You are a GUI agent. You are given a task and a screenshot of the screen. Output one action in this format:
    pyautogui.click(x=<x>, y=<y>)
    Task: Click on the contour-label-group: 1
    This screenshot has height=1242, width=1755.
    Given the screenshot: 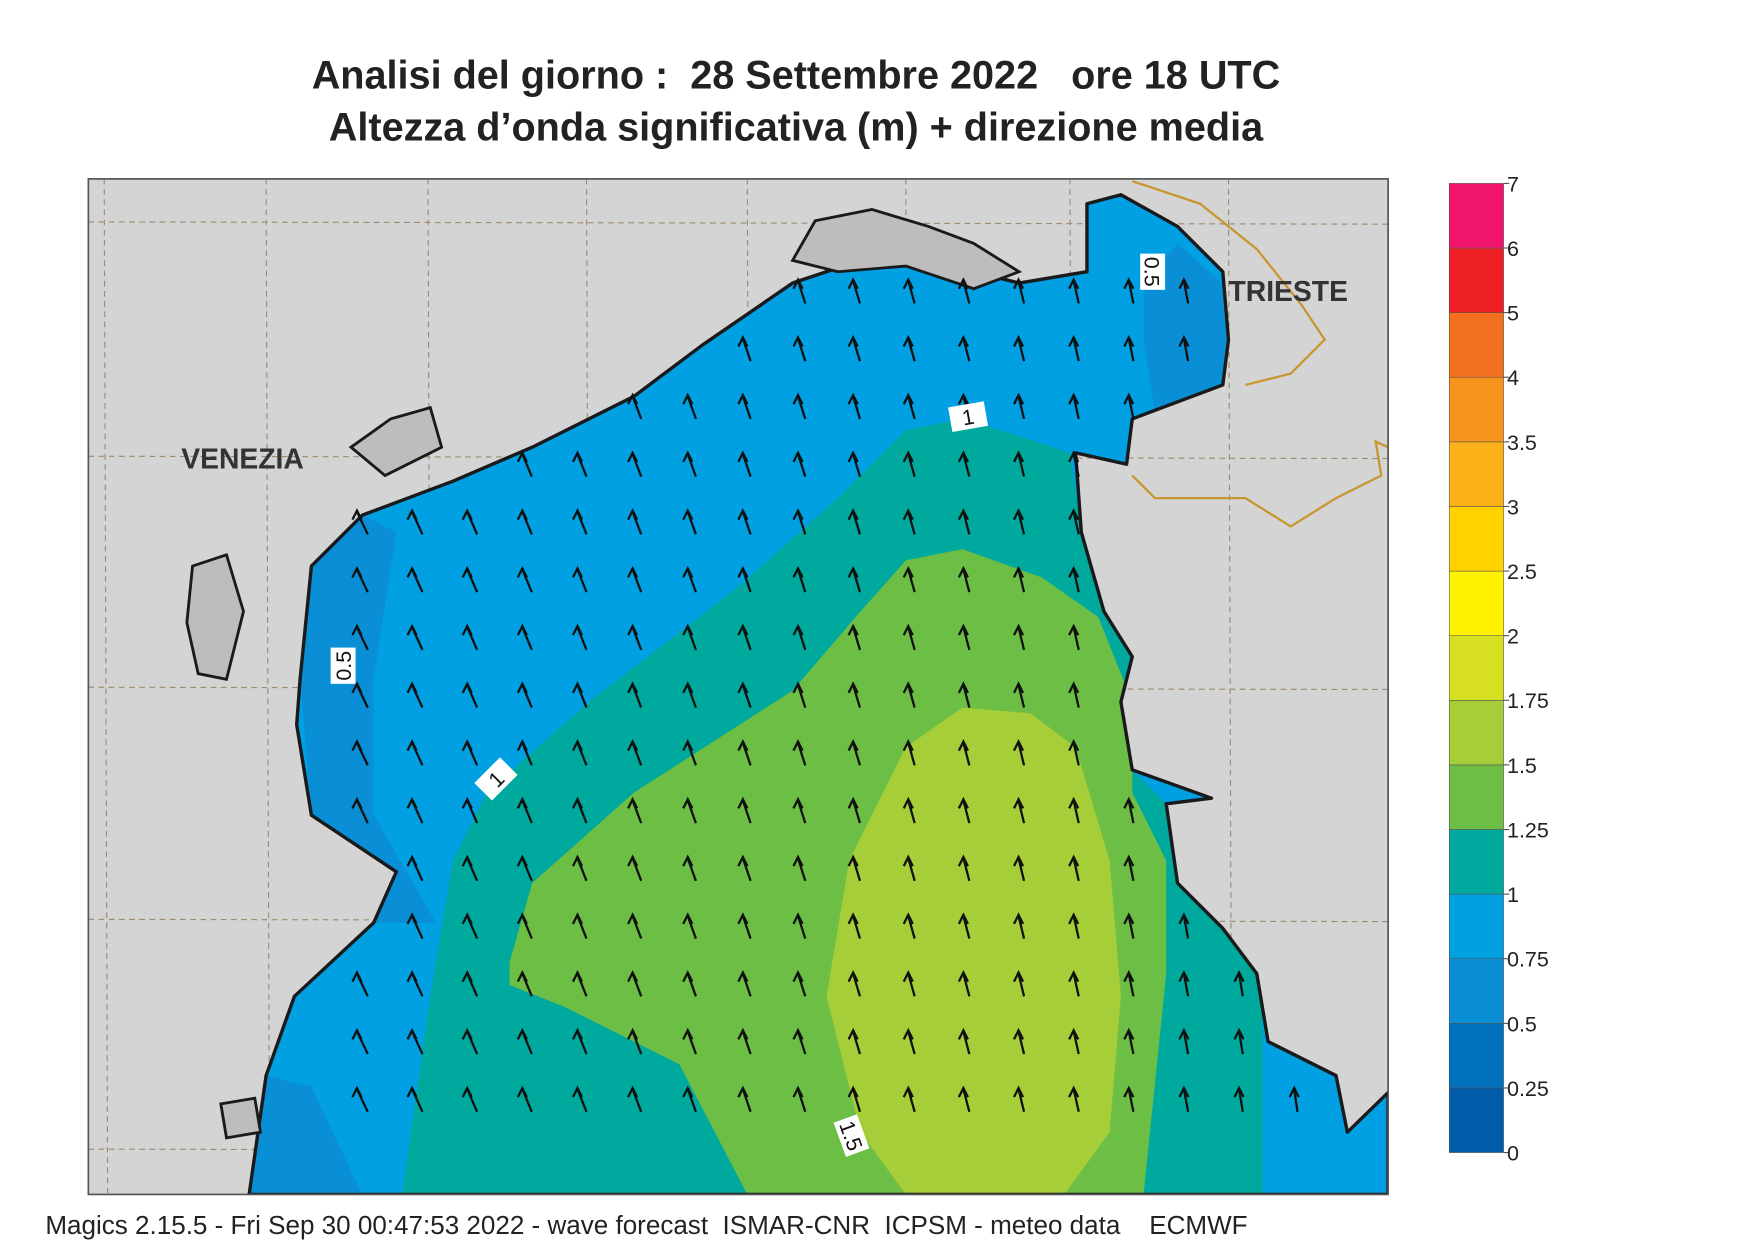 What is the action you would take?
    pyautogui.click(x=968, y=417)
    